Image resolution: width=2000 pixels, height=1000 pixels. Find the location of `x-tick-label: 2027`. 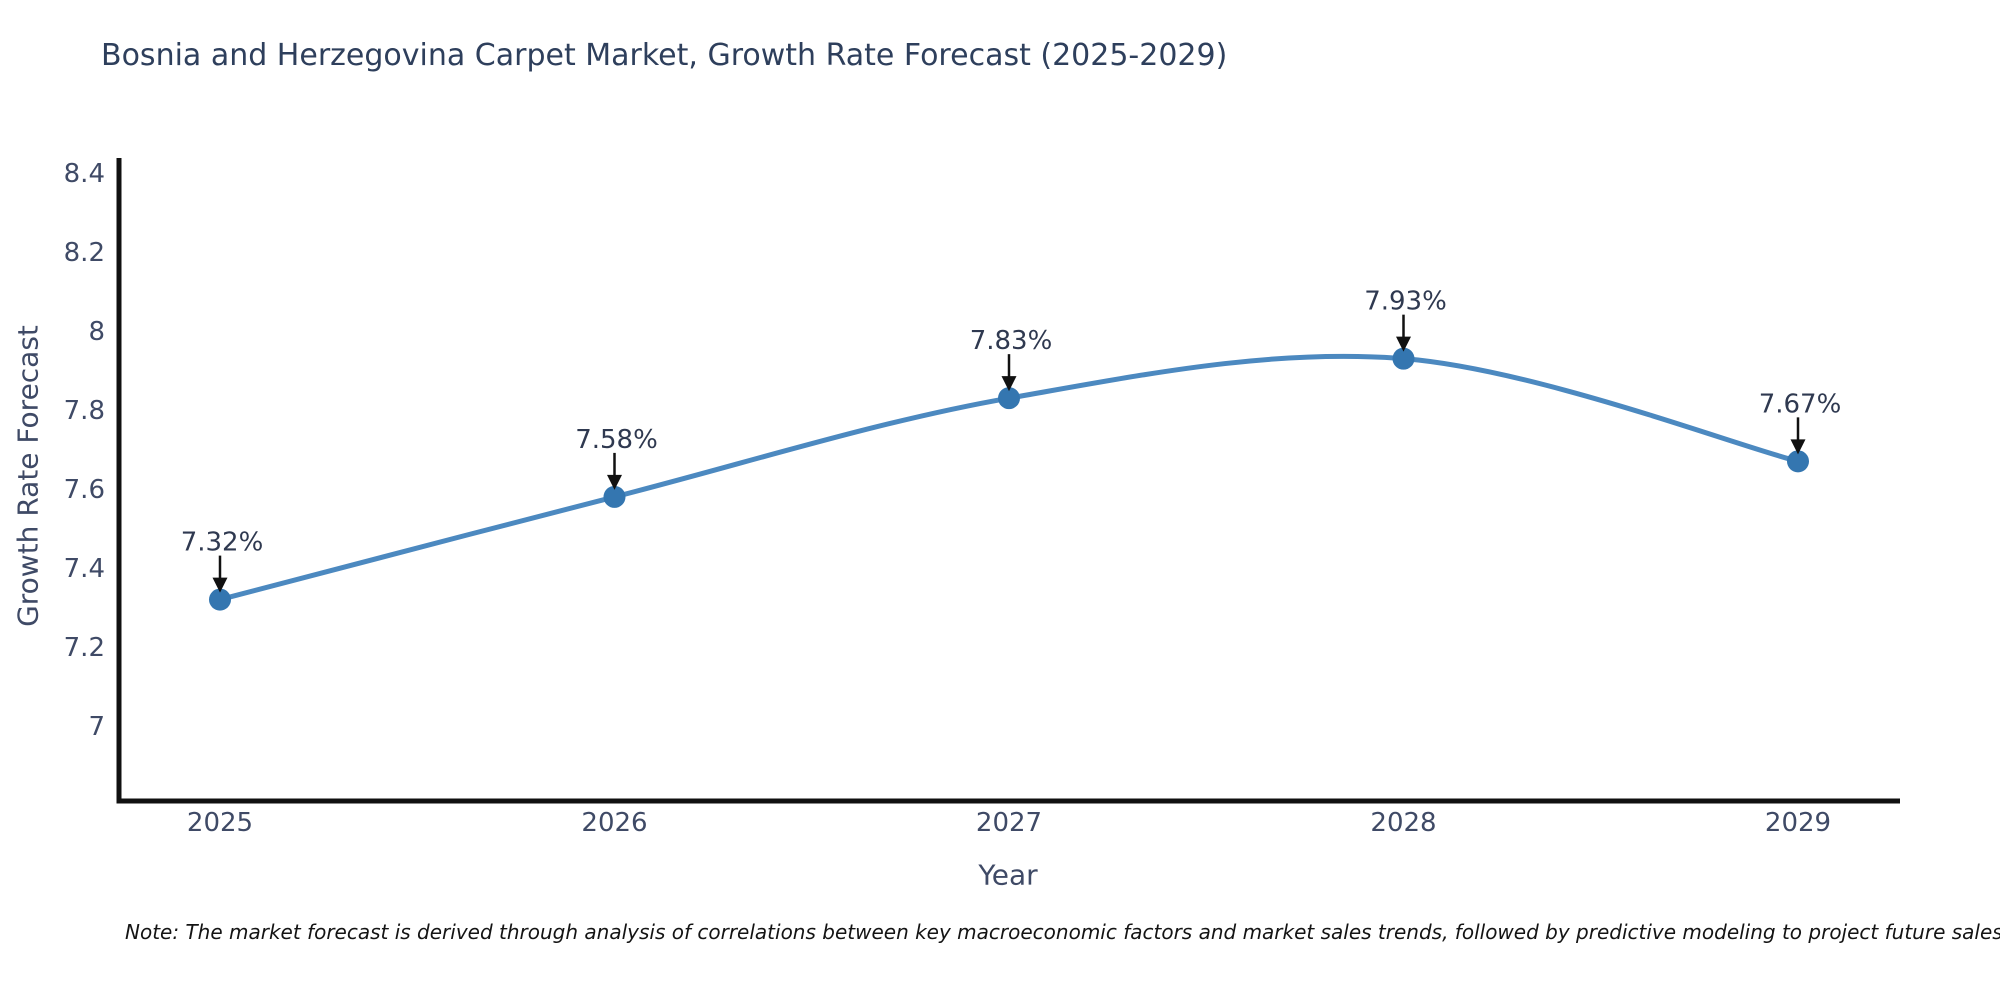

x-tick-label: 2027 is located at coordinates (1009, 823).